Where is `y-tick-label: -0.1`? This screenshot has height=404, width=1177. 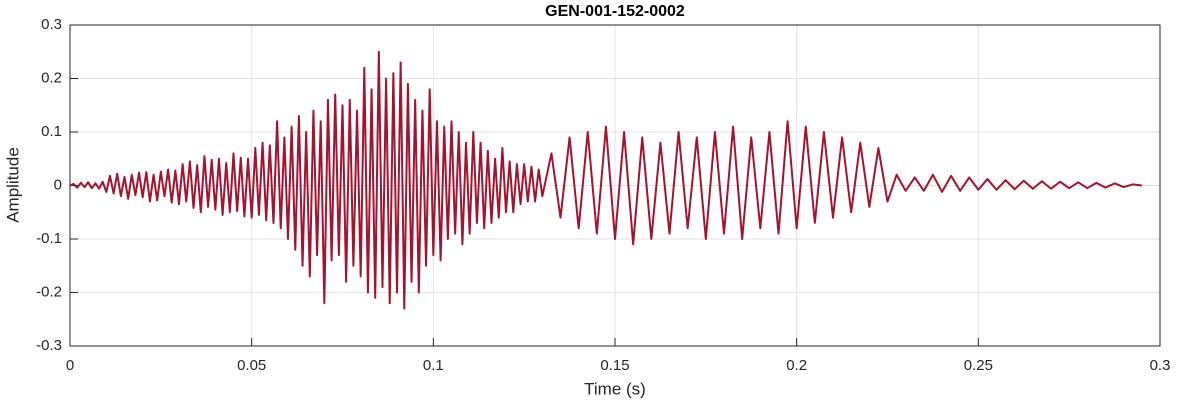 y-tick-label: -0.1 is located at coordinates (49, 238).